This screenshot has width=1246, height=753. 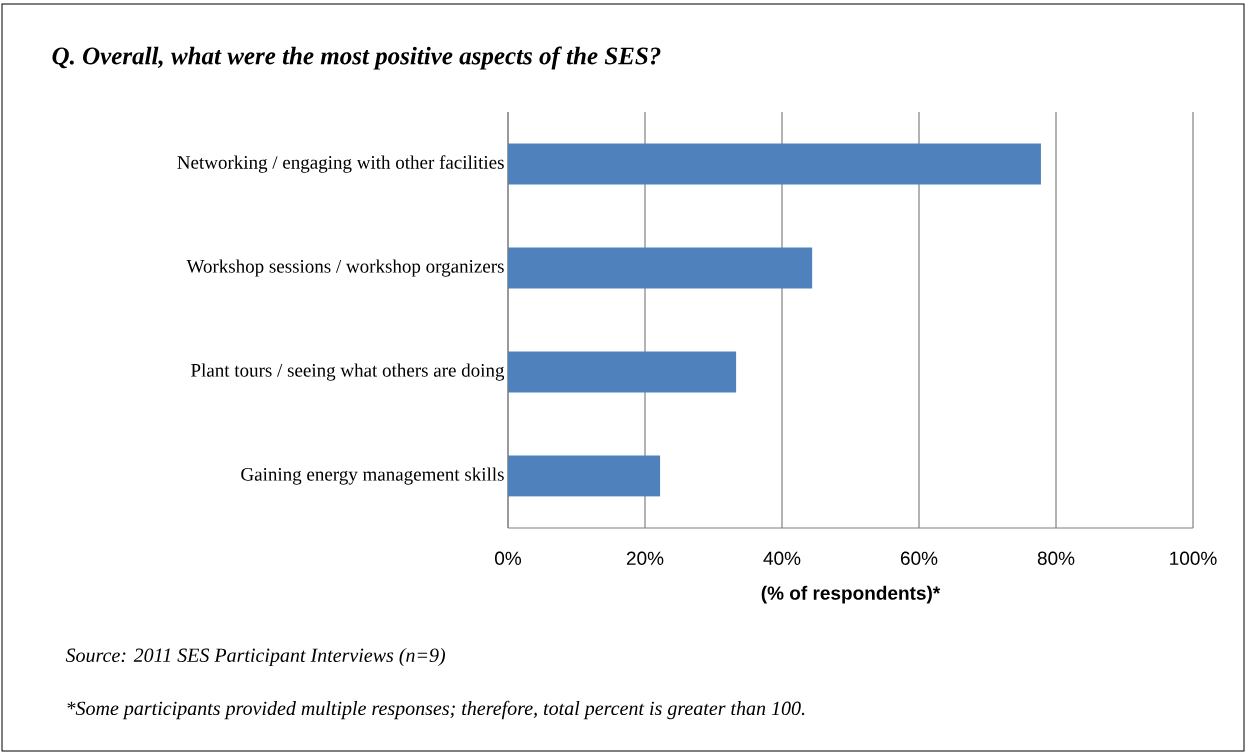 I want to click on x-tick-label: 40%, so click(x=782, y=558).